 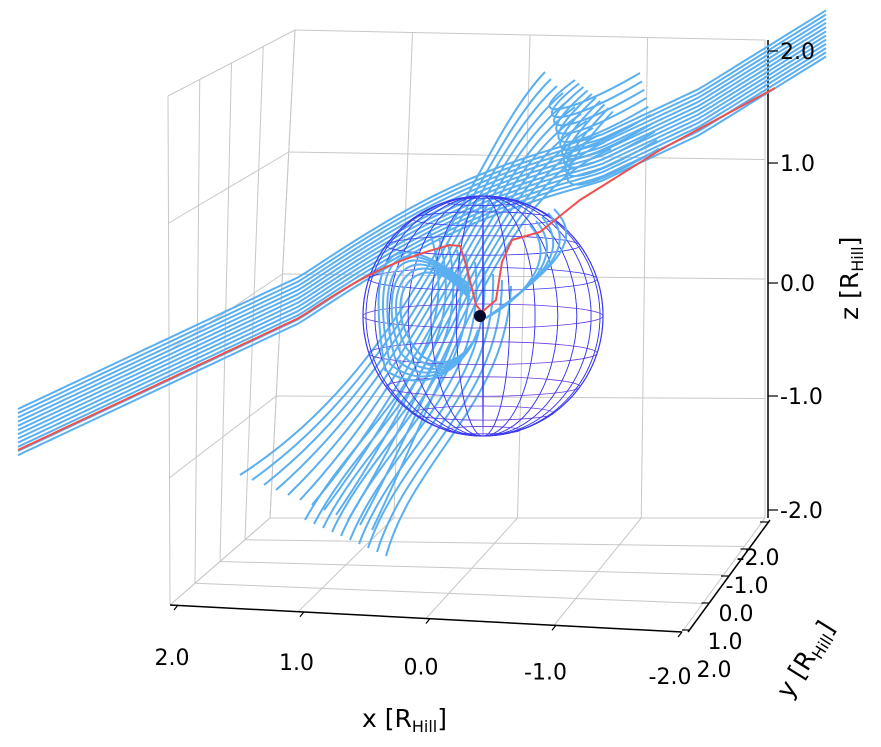 What do you see at coordinates (421, 668) in the screenshot?
I see `x-tick-label: 0.0` at bounding box center [421, 668].